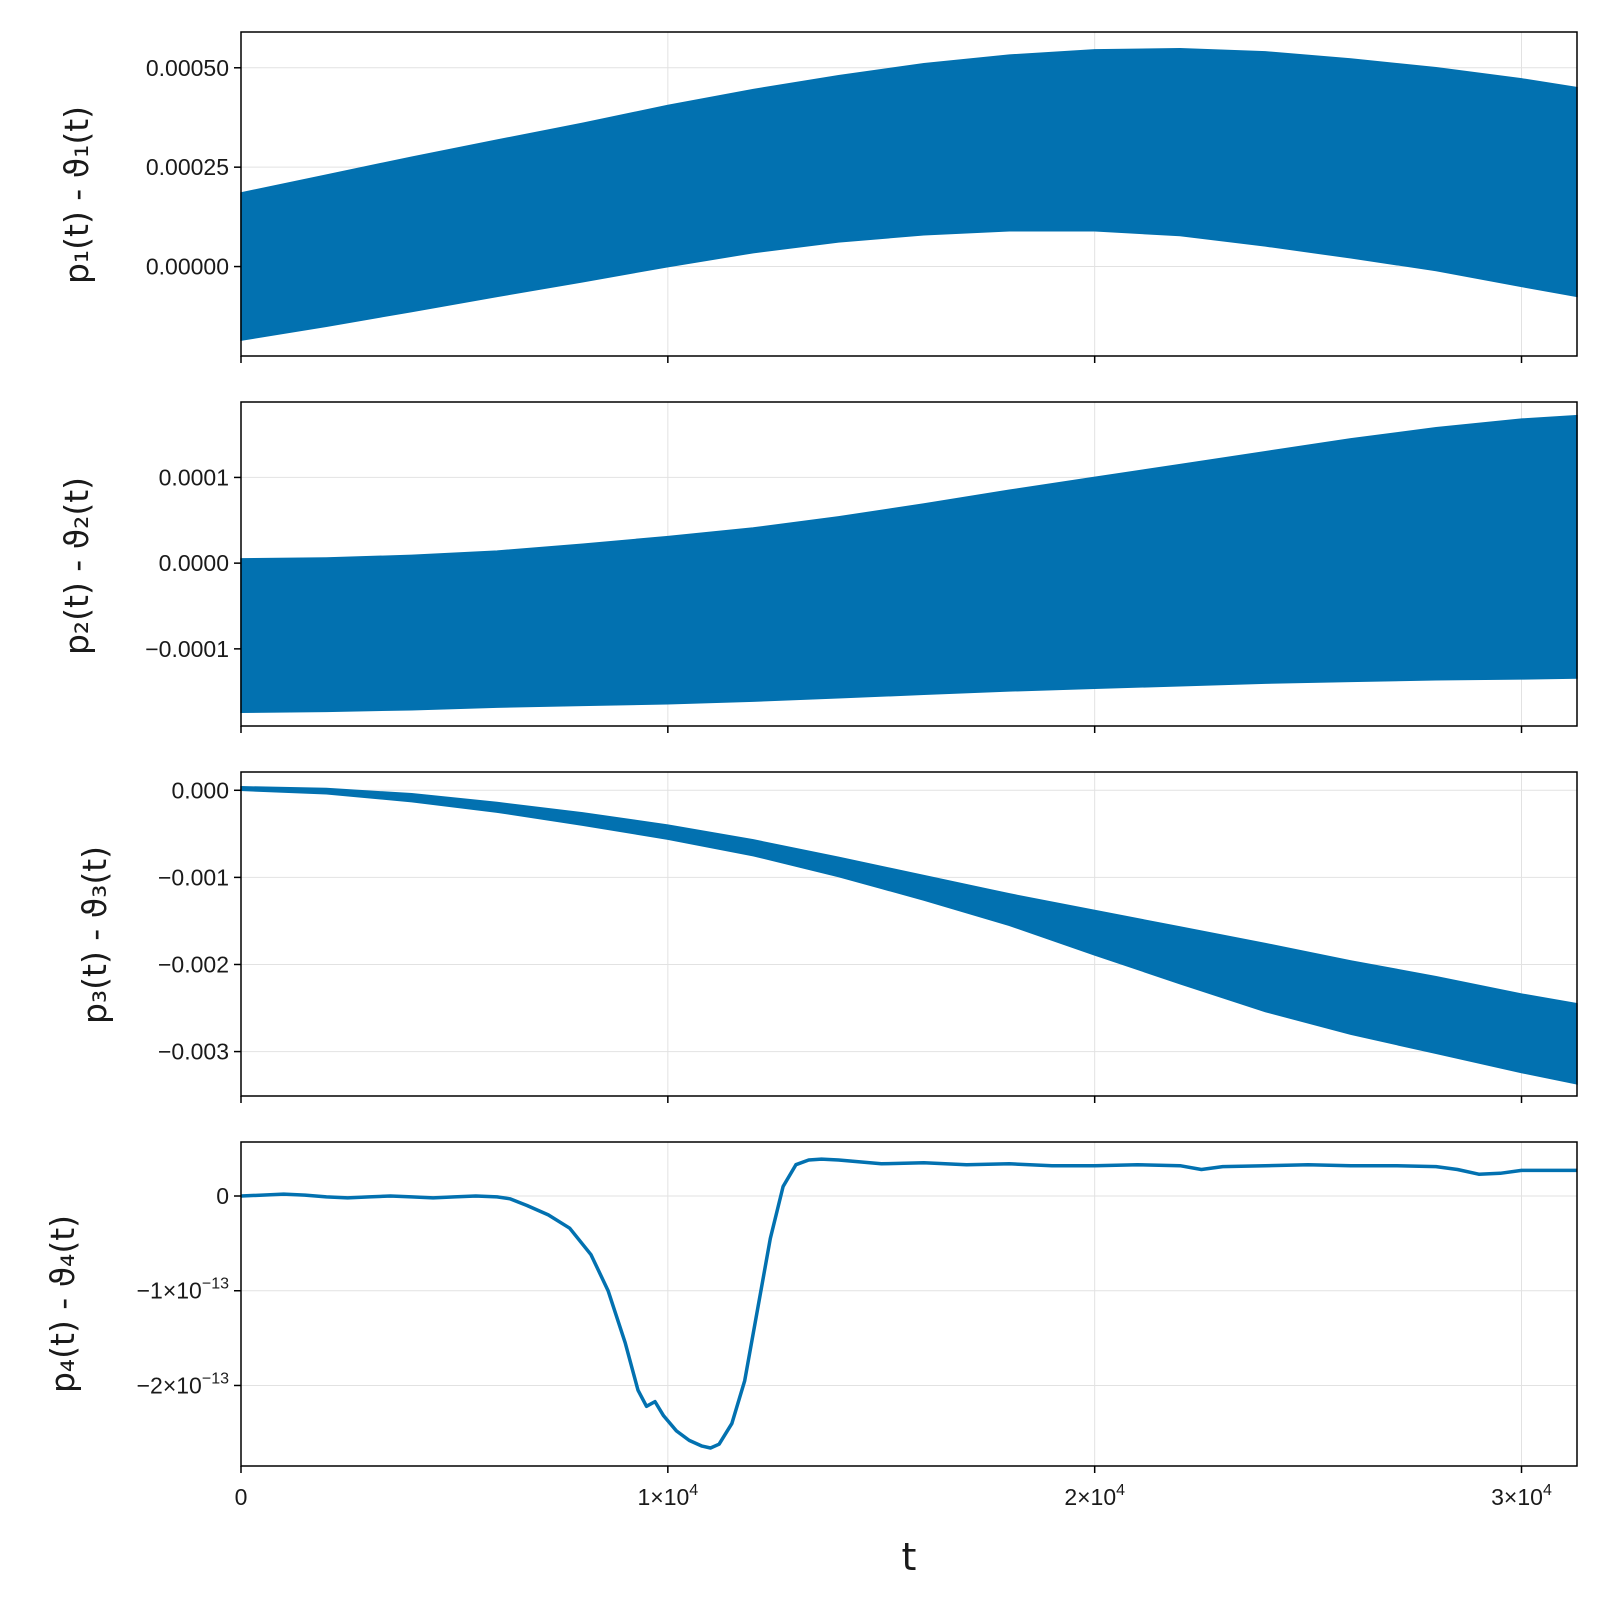  What do you see at coordinates (194, 563) in the screenshot?
I see `y-tick-label: 0.0000` at bounding box center [194, 563].